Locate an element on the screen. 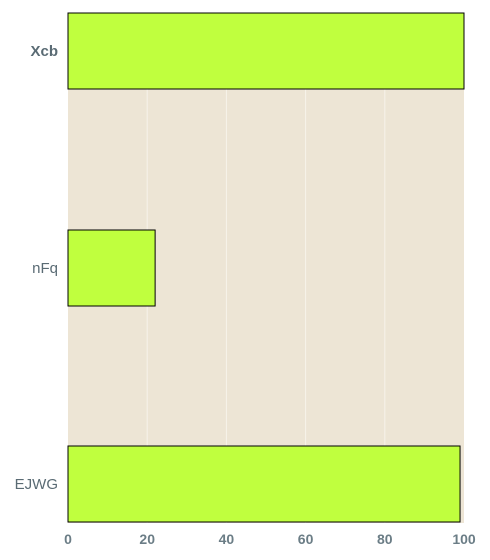 Image resolution: width=490 pixels, height=560 pixels. bar-xcb is located at coordinates (266, 51).